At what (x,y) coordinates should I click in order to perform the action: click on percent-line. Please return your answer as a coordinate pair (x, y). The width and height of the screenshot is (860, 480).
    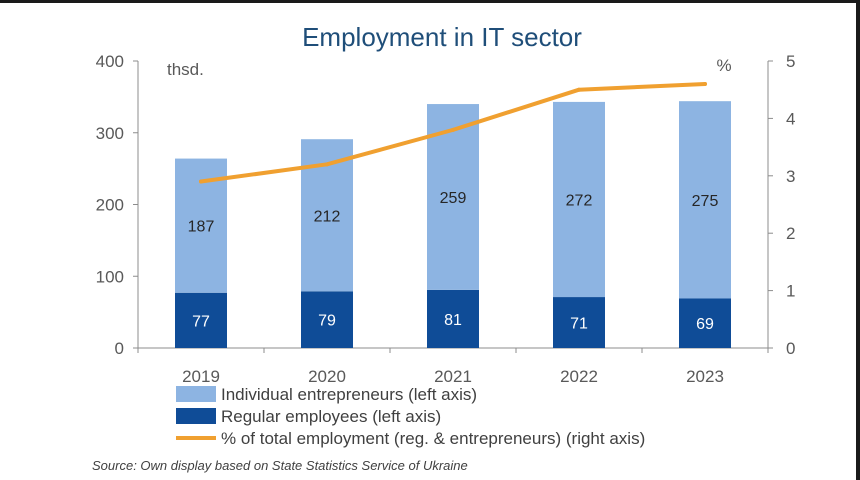
    Looking at the image, I should click on (453, 132).